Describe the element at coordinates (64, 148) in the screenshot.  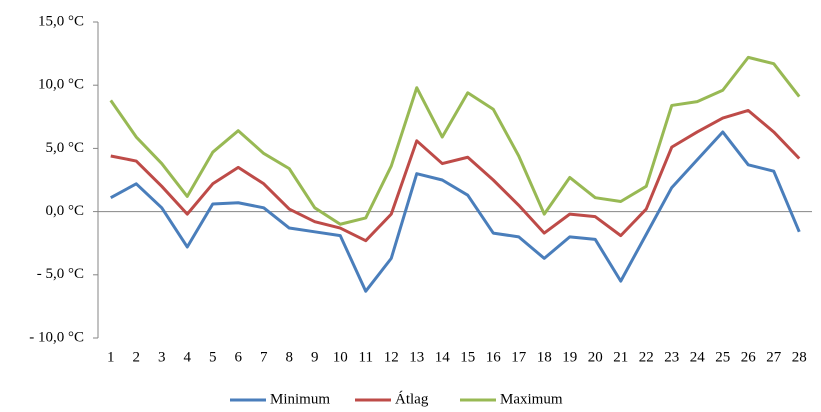
I see `y-tick-label: 5,0 °C` at that location.